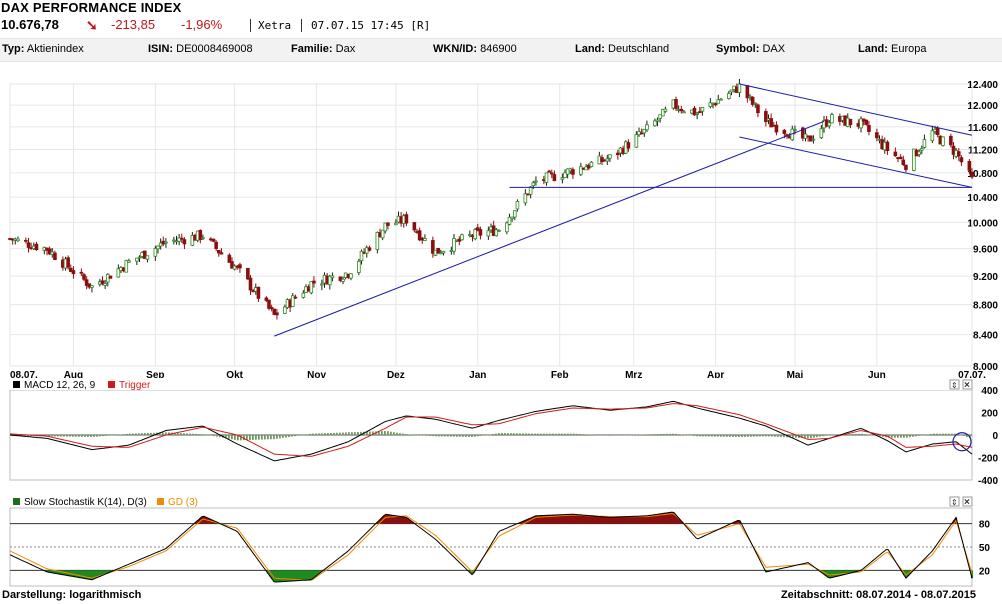 This screenshot has width=1002, height=604. What do you see at coordinates (751, 49) in the screenshot?
I see `info-symbol: Symbol: DAX` at bounding box center [751, 49].